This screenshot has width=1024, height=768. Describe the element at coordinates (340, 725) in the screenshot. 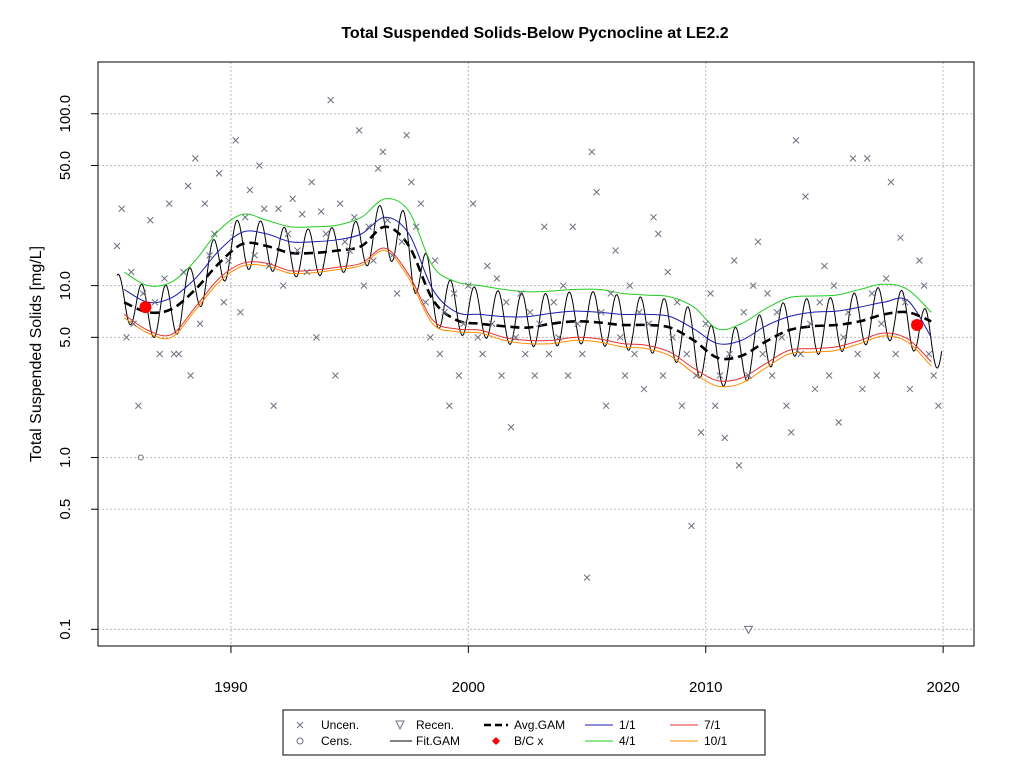

I see `legend-uncen-label: Uncen.` at that location.